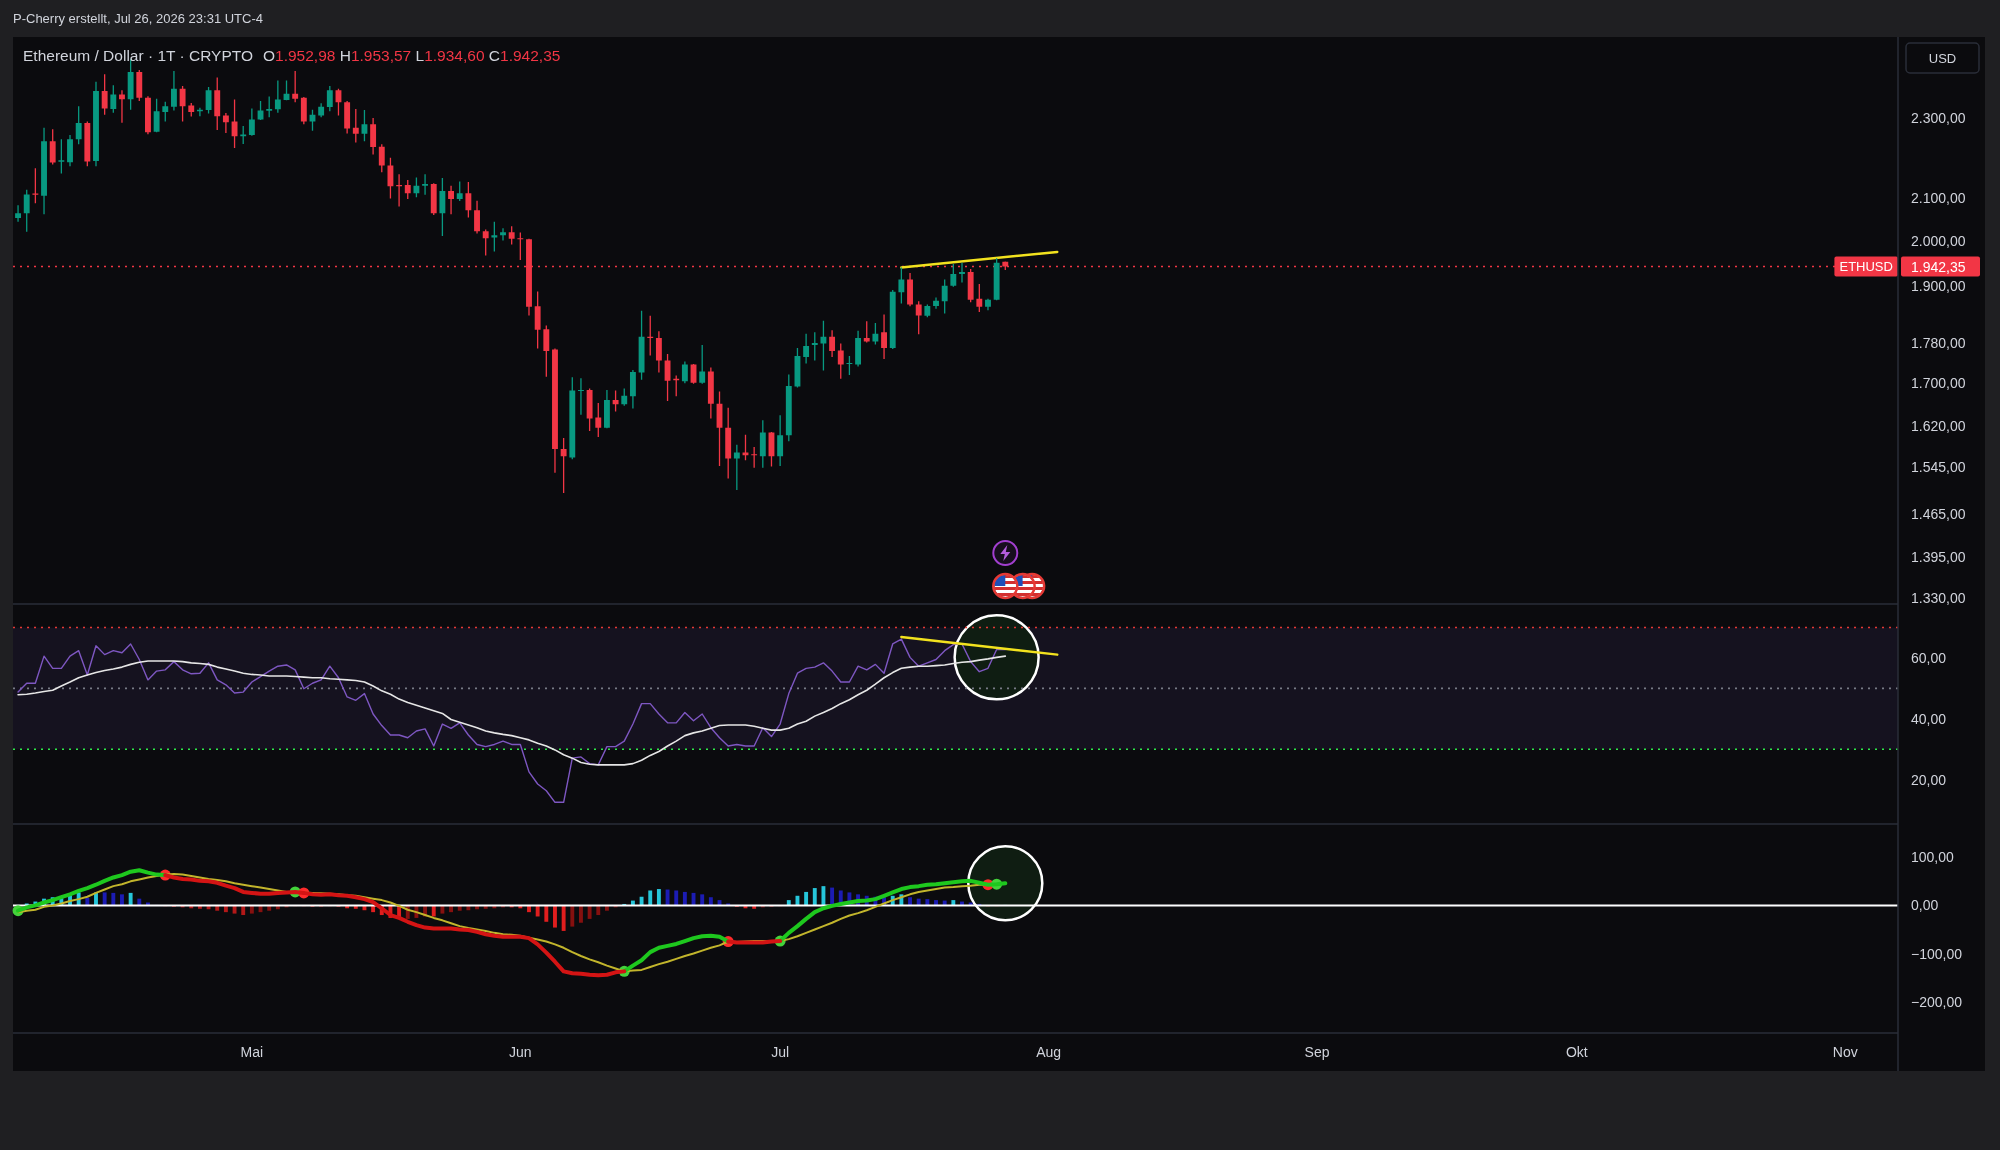  What do you see at coordinates (138, 55) in the screenshot?
I see `text: Ethereum / Dollar · 1T · CRYPTO` at bounding box center [138, 55].